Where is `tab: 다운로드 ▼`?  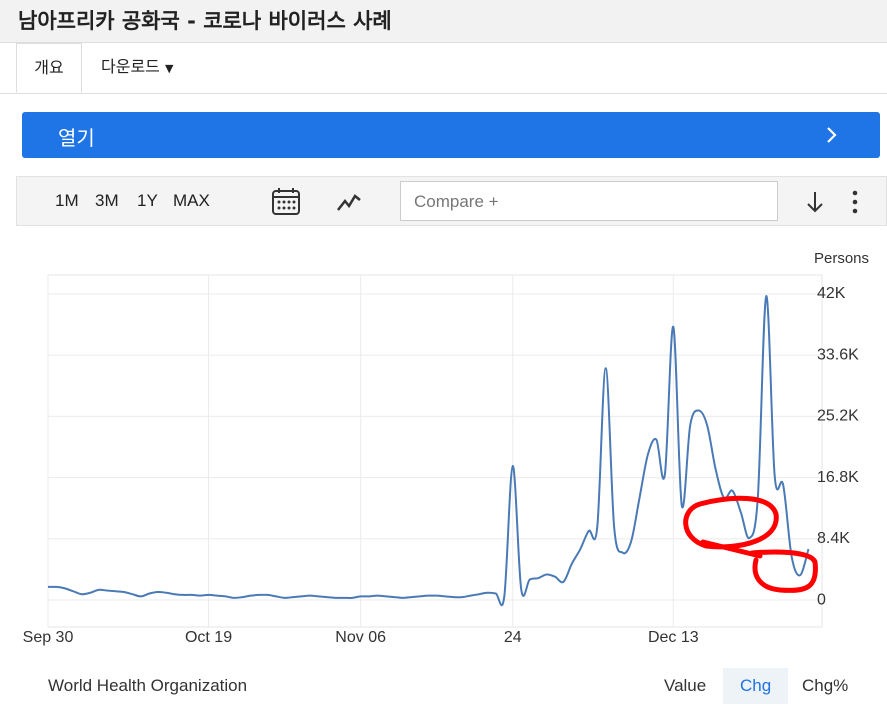 tab: 다운로드 ▼ is located at coordinates (137, 66).